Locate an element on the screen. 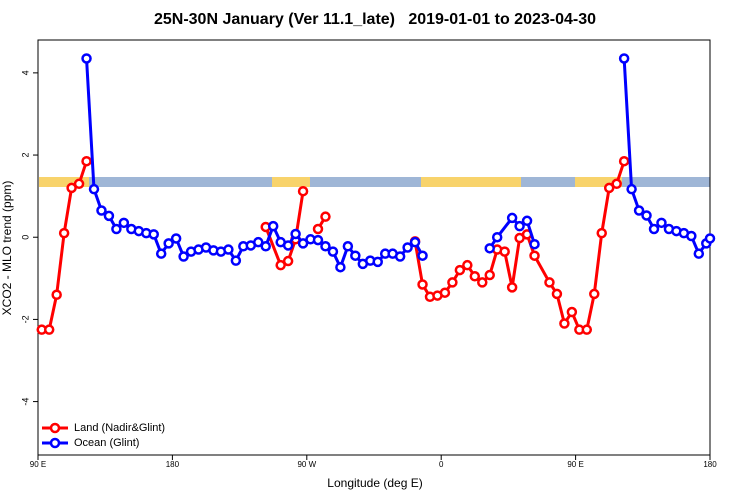  y-tick-label: -2 is located at coordinates (25, 319).